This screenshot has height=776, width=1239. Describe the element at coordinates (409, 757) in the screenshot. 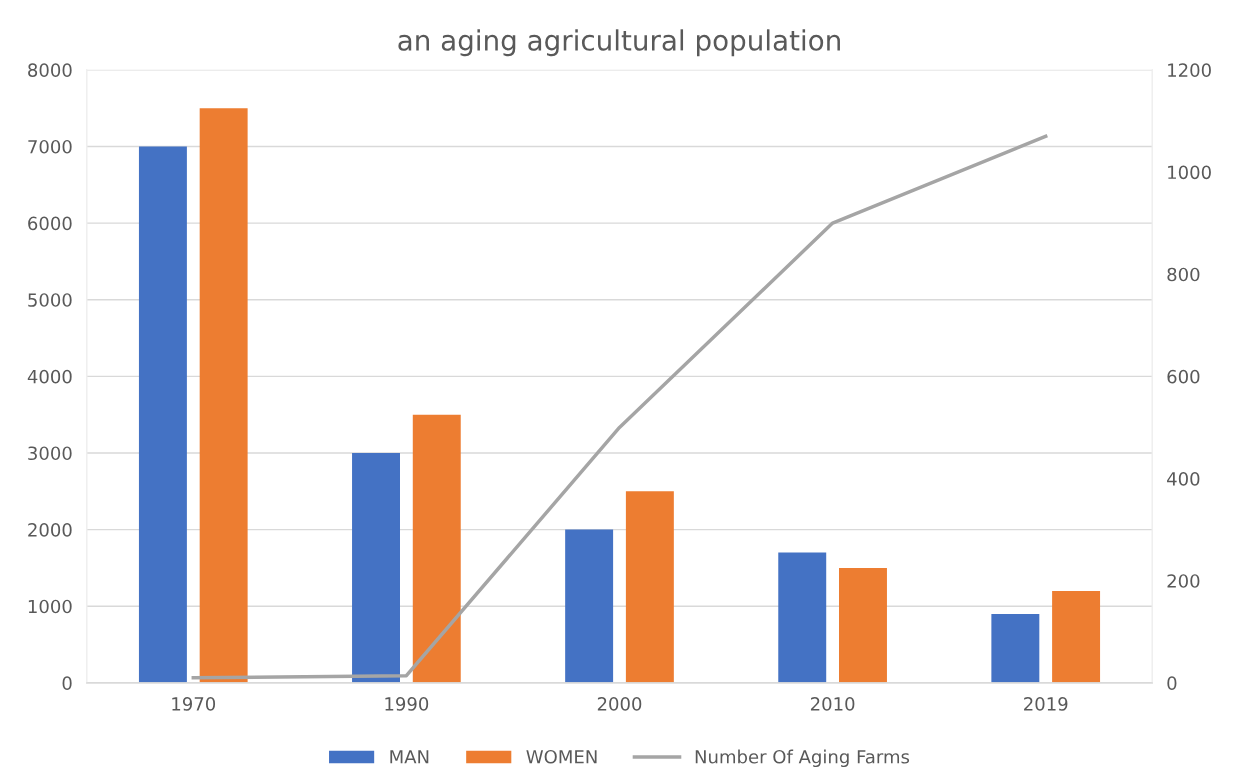

I see `legend-label: MAN` at that location.